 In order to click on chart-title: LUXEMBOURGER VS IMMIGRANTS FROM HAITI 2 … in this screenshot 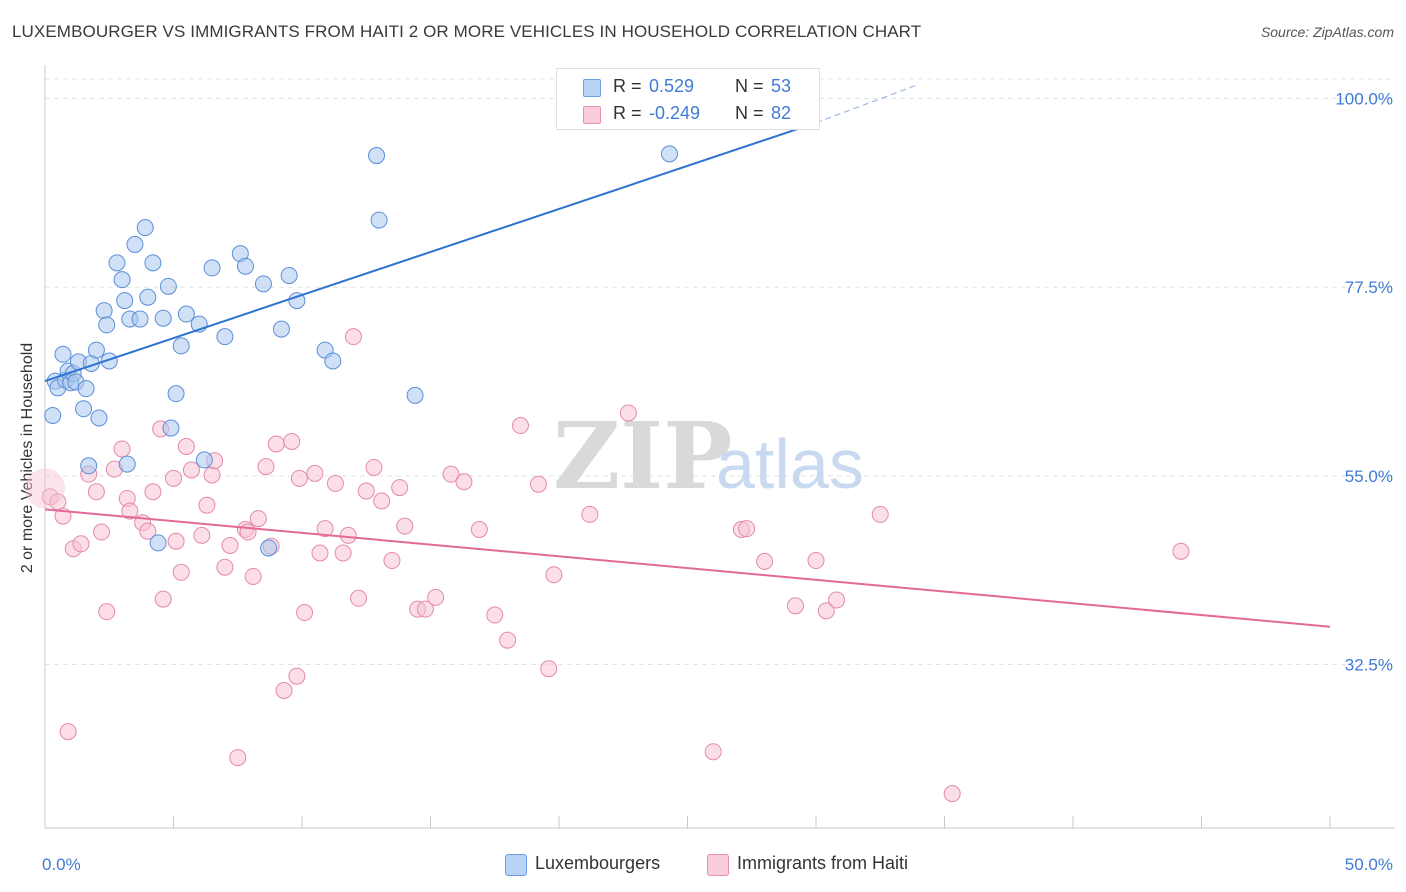, I will do `click(467, 31)`.